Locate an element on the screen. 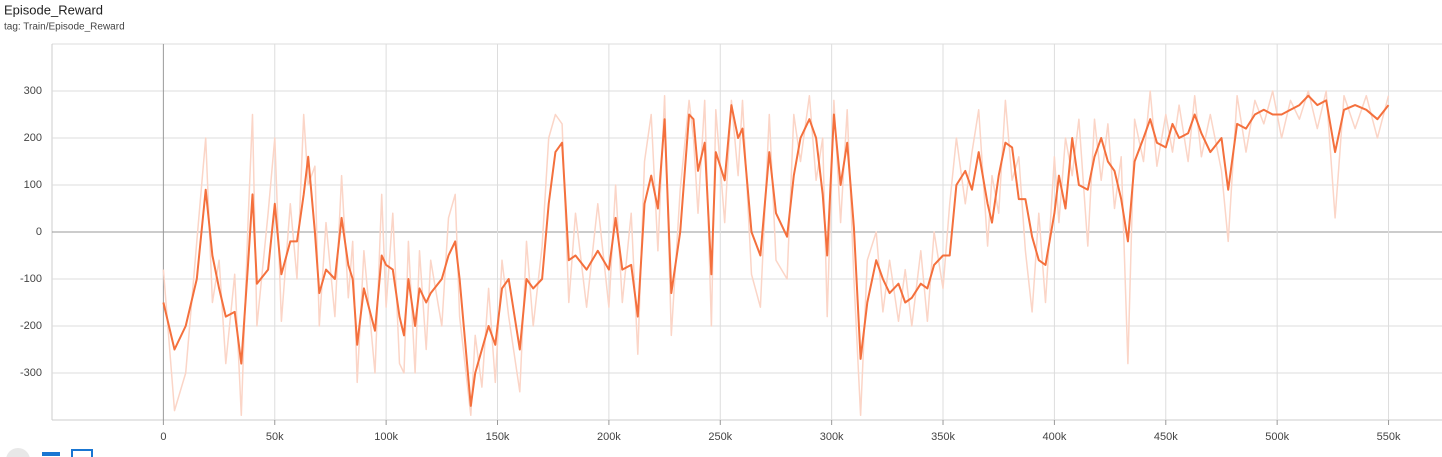 The image size is (1442, 457). log-toggle is located at coordinates (51, 454).